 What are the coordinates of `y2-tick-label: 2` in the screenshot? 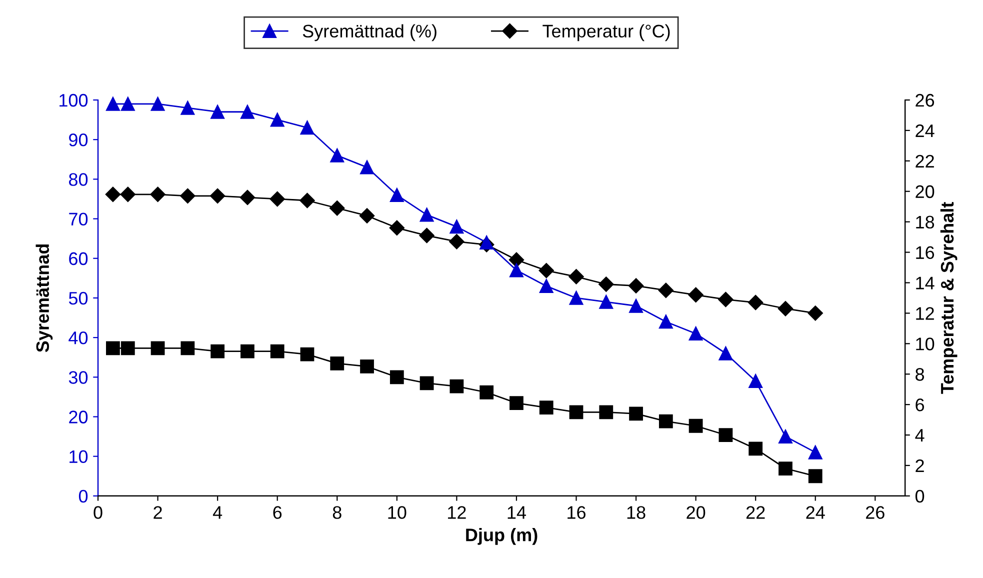 It's located at (920, 465).